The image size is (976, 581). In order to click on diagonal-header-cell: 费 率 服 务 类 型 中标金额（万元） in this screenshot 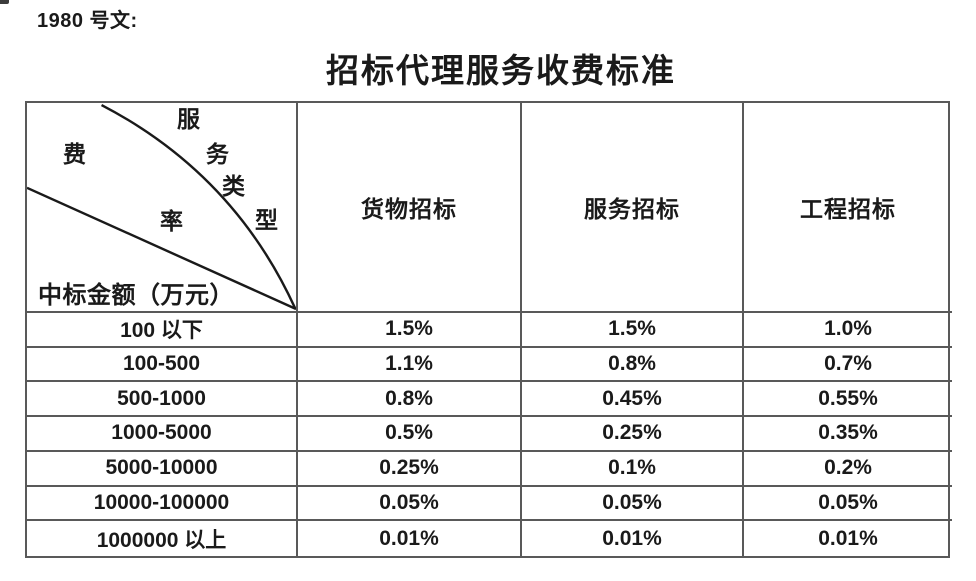, I will do `click(162, 208)`.